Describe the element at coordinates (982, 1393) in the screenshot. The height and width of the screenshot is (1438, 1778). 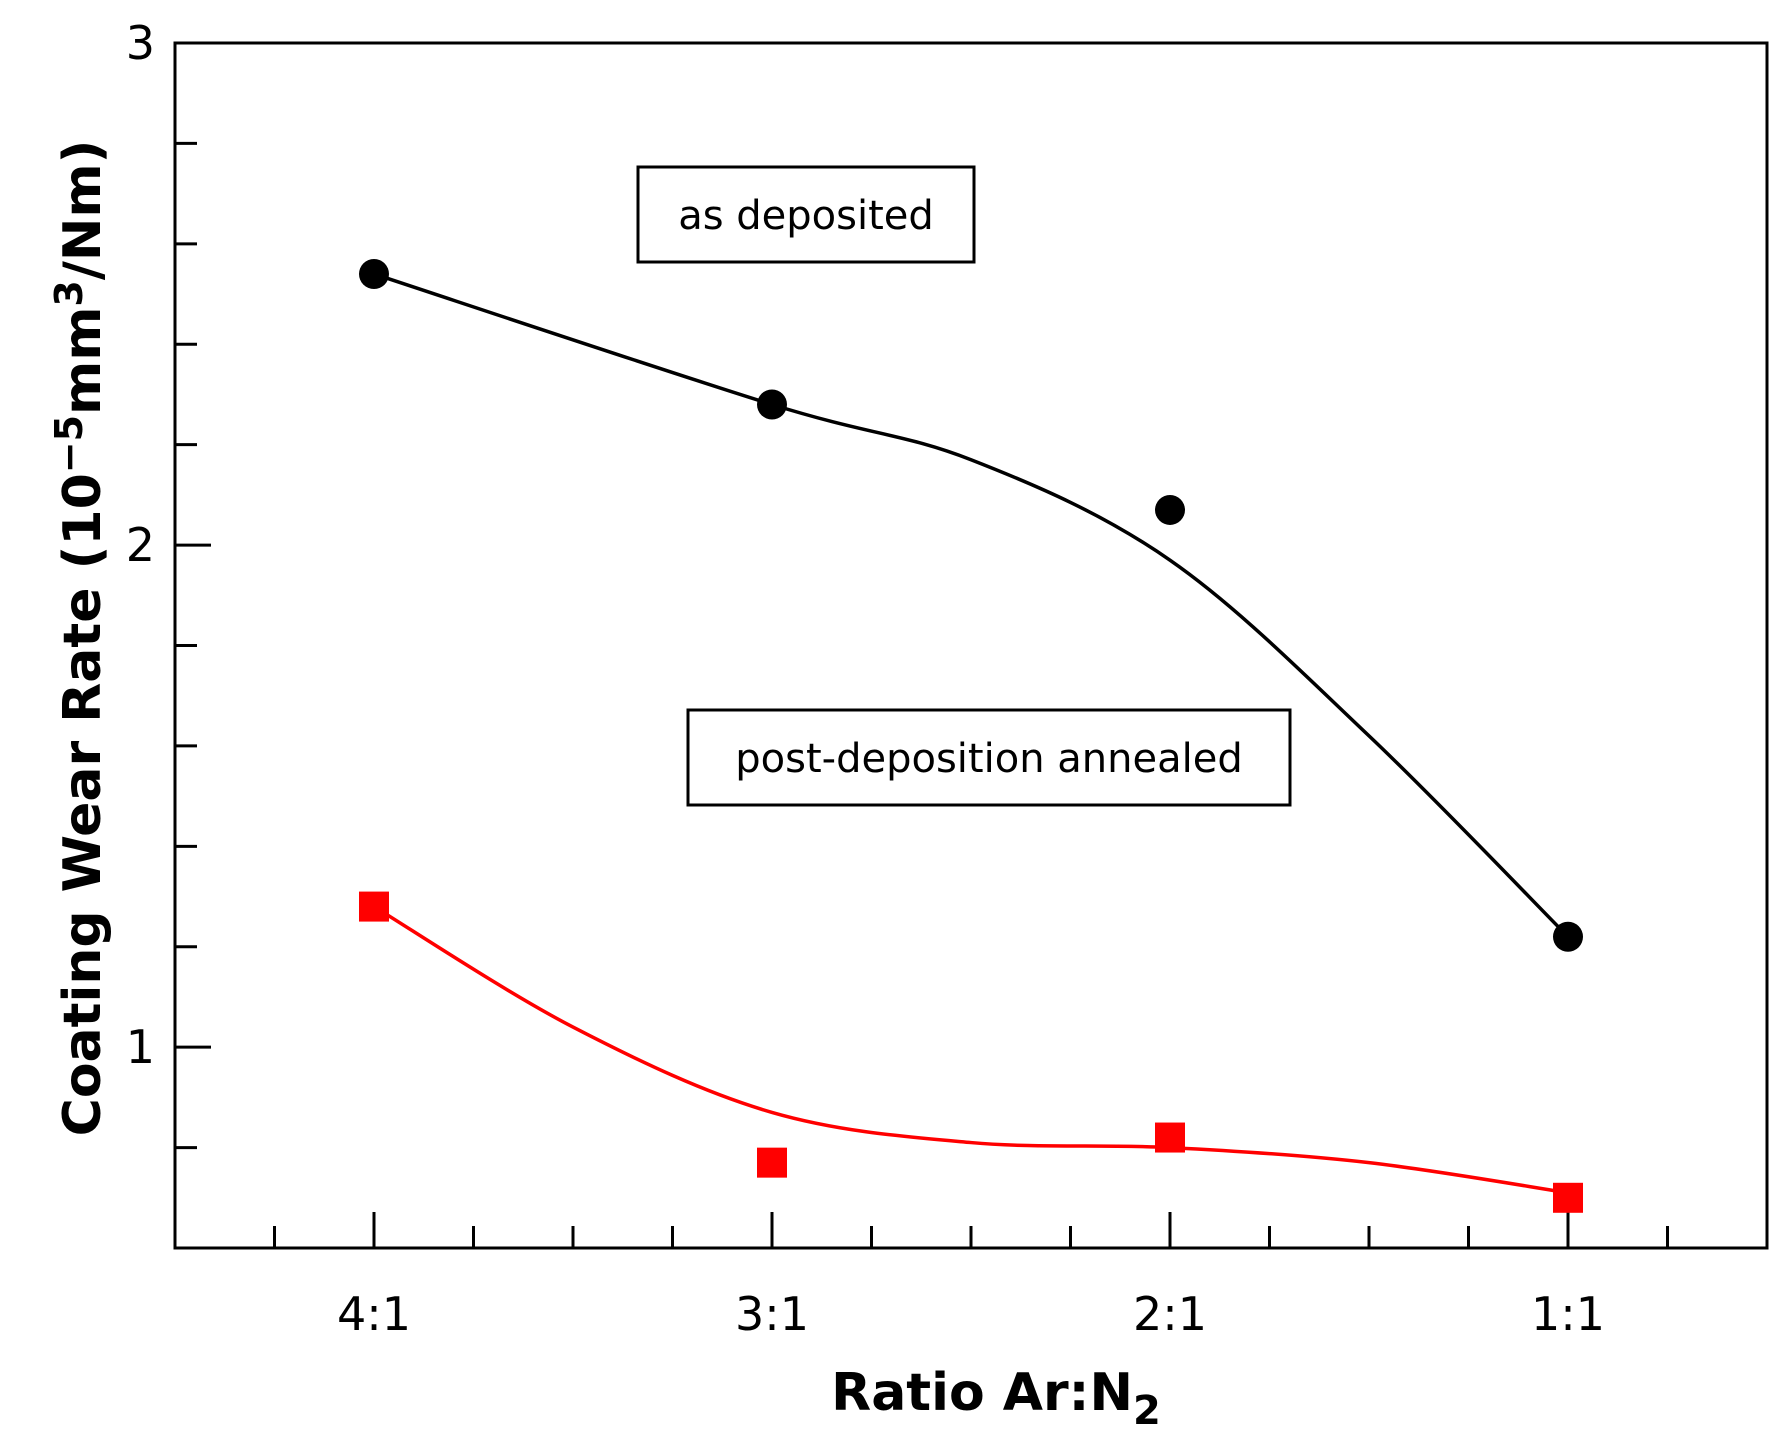
I see `x-axis-title-main: Ratio Ar:N` at that location.